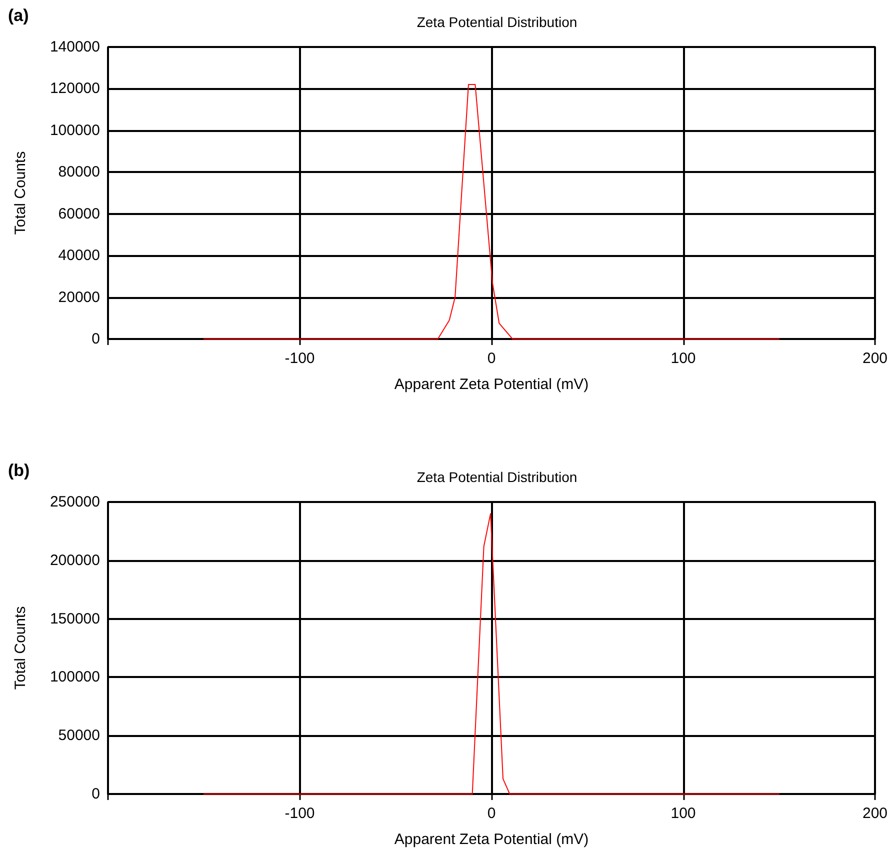  Describe the element at coordinates (18, 16) in the screenshot. I see `text: (a)` at that location.